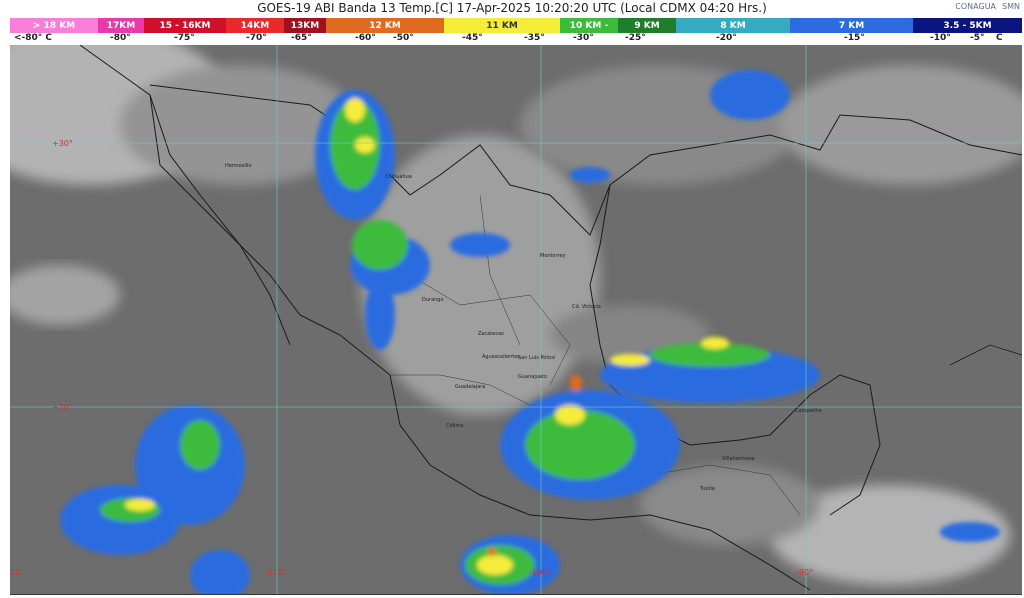 Image resolution: width=1024 pixels, height=598 pixels. I want to click on longitude-label: -100°, so click(540, 572).